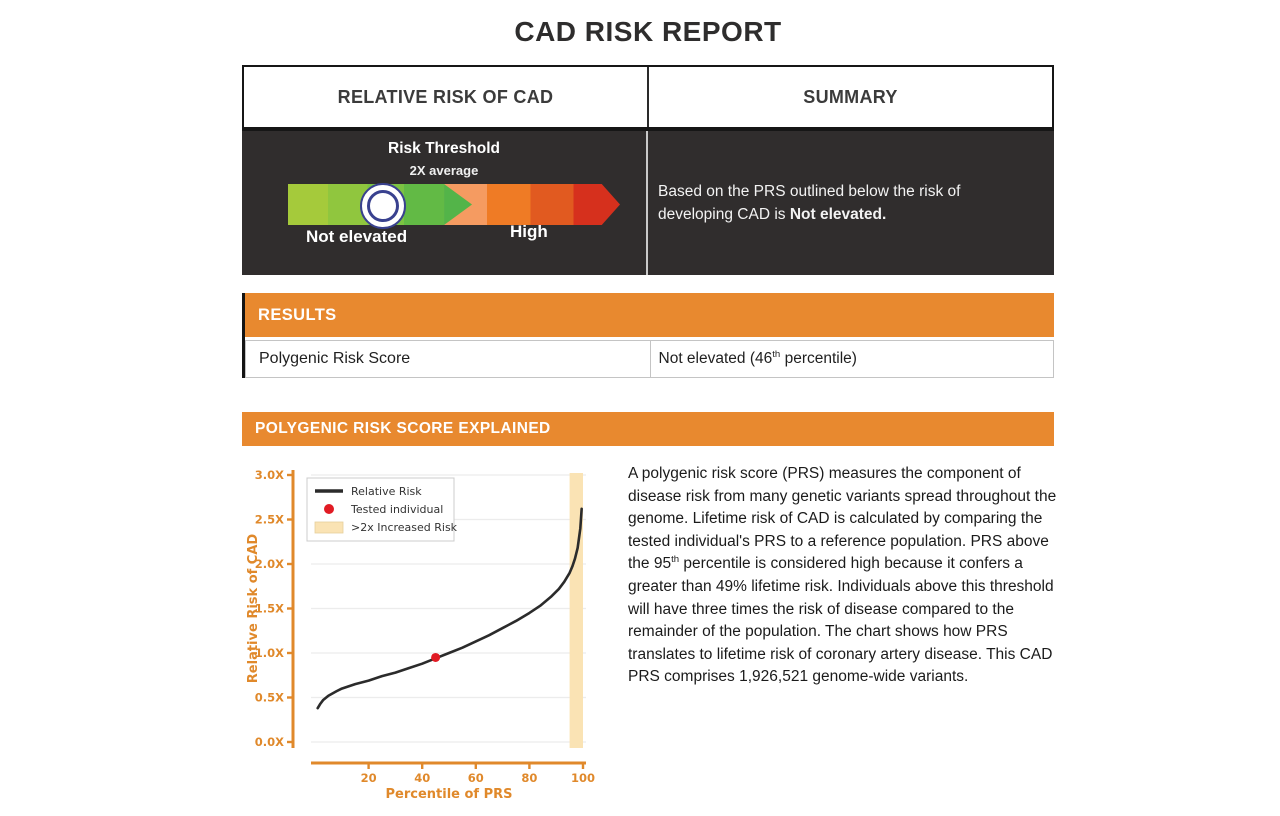 The height and width of the screenshot is (816, 1280). Describe the element at coordinates (648, 429) in the screenshot. I see `prs-explained-header: POLYGENIC RISK SCORE EXPLAINED` at that location.